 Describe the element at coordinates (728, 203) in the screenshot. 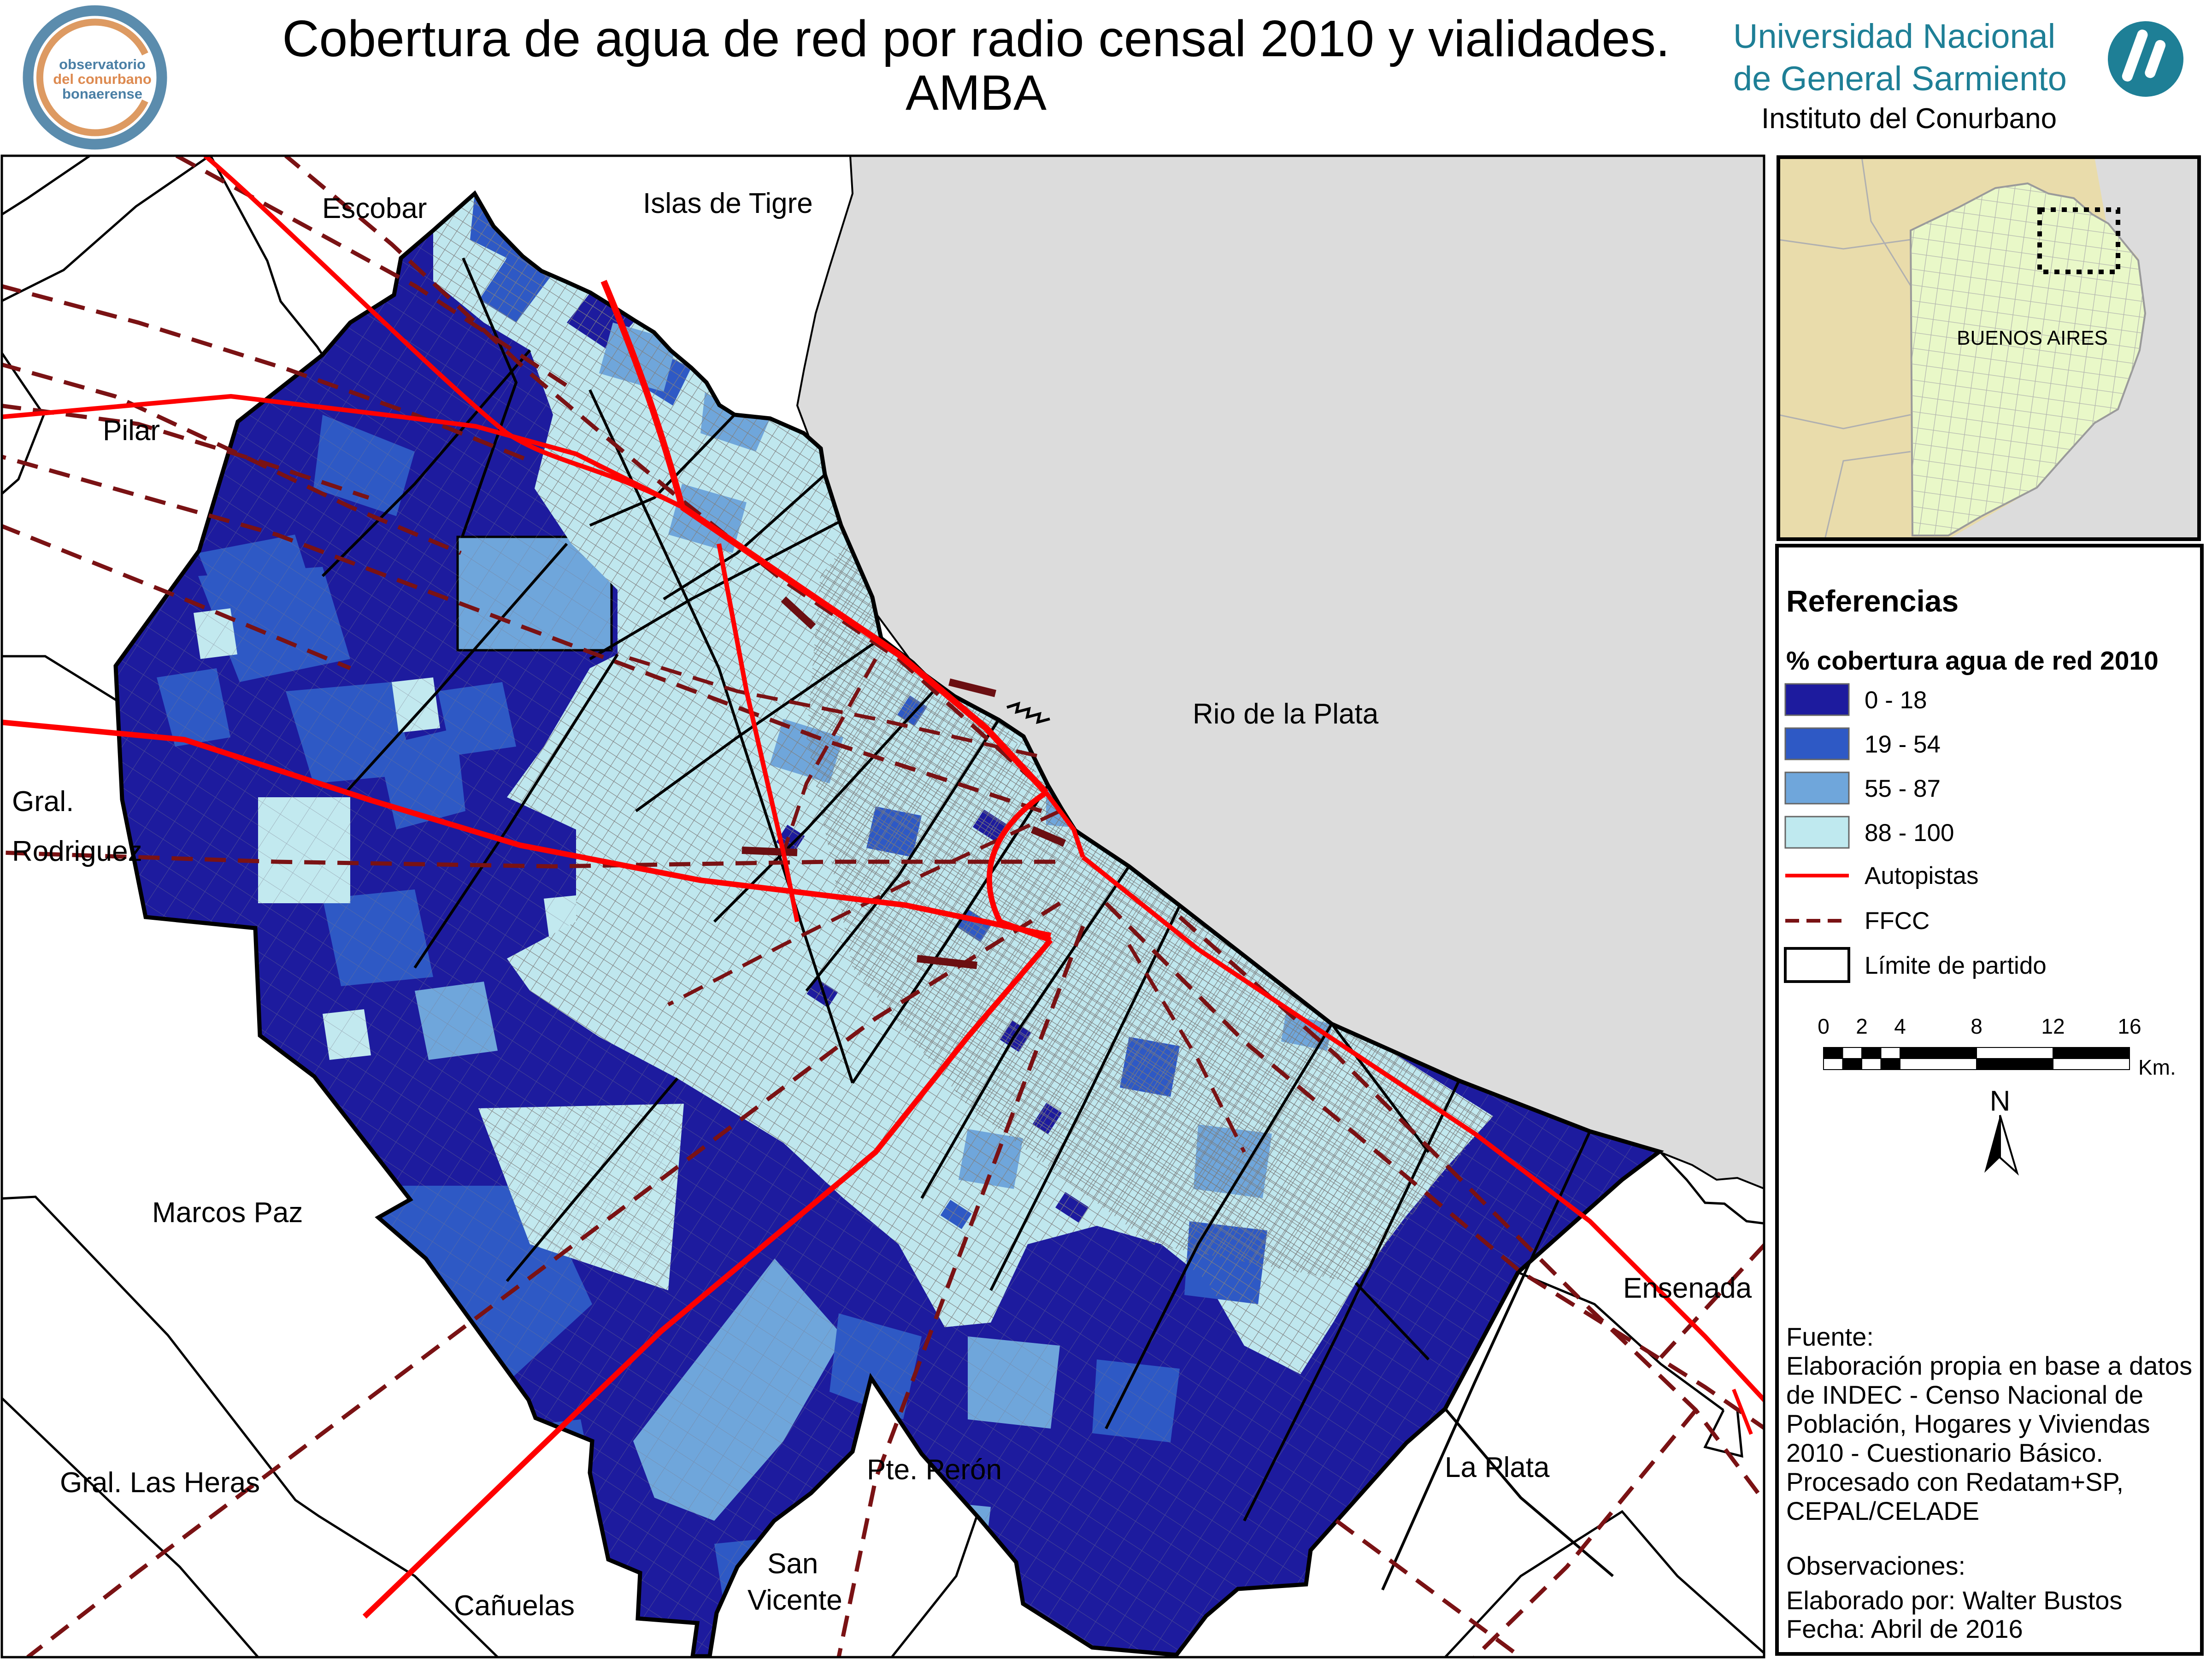

I see `svg-text: Islas de Tigre` at that location.